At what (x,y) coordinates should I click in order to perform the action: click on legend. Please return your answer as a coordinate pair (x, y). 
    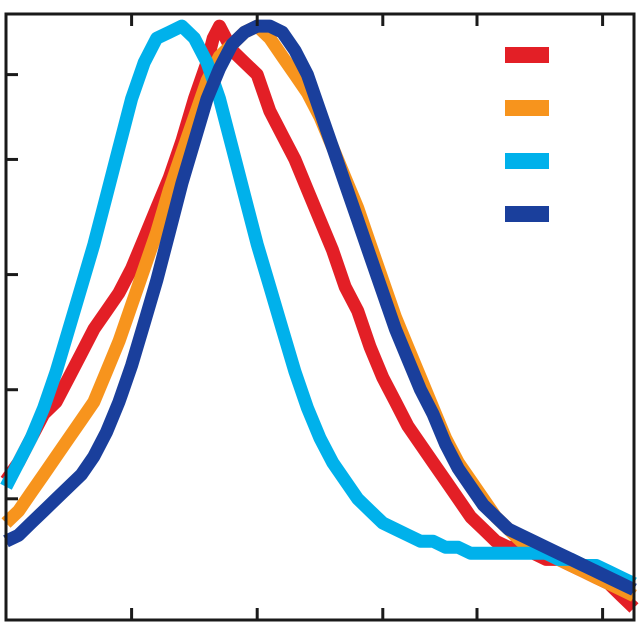
    Looking at the image, I should click on (527, 134).